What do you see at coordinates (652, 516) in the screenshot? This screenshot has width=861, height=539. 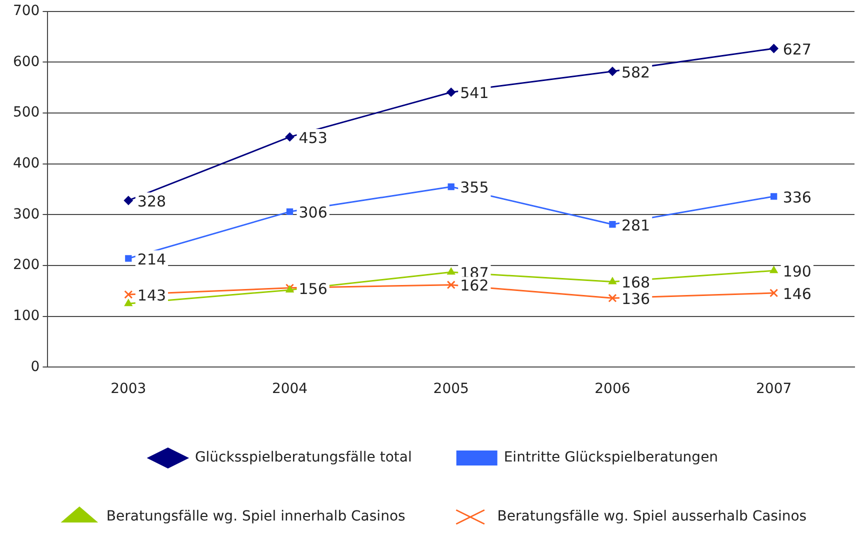 I see `legend-label: Beratungsfälle wg. Spiel ausserhalb Casinos` at bounding box center [652, 516].